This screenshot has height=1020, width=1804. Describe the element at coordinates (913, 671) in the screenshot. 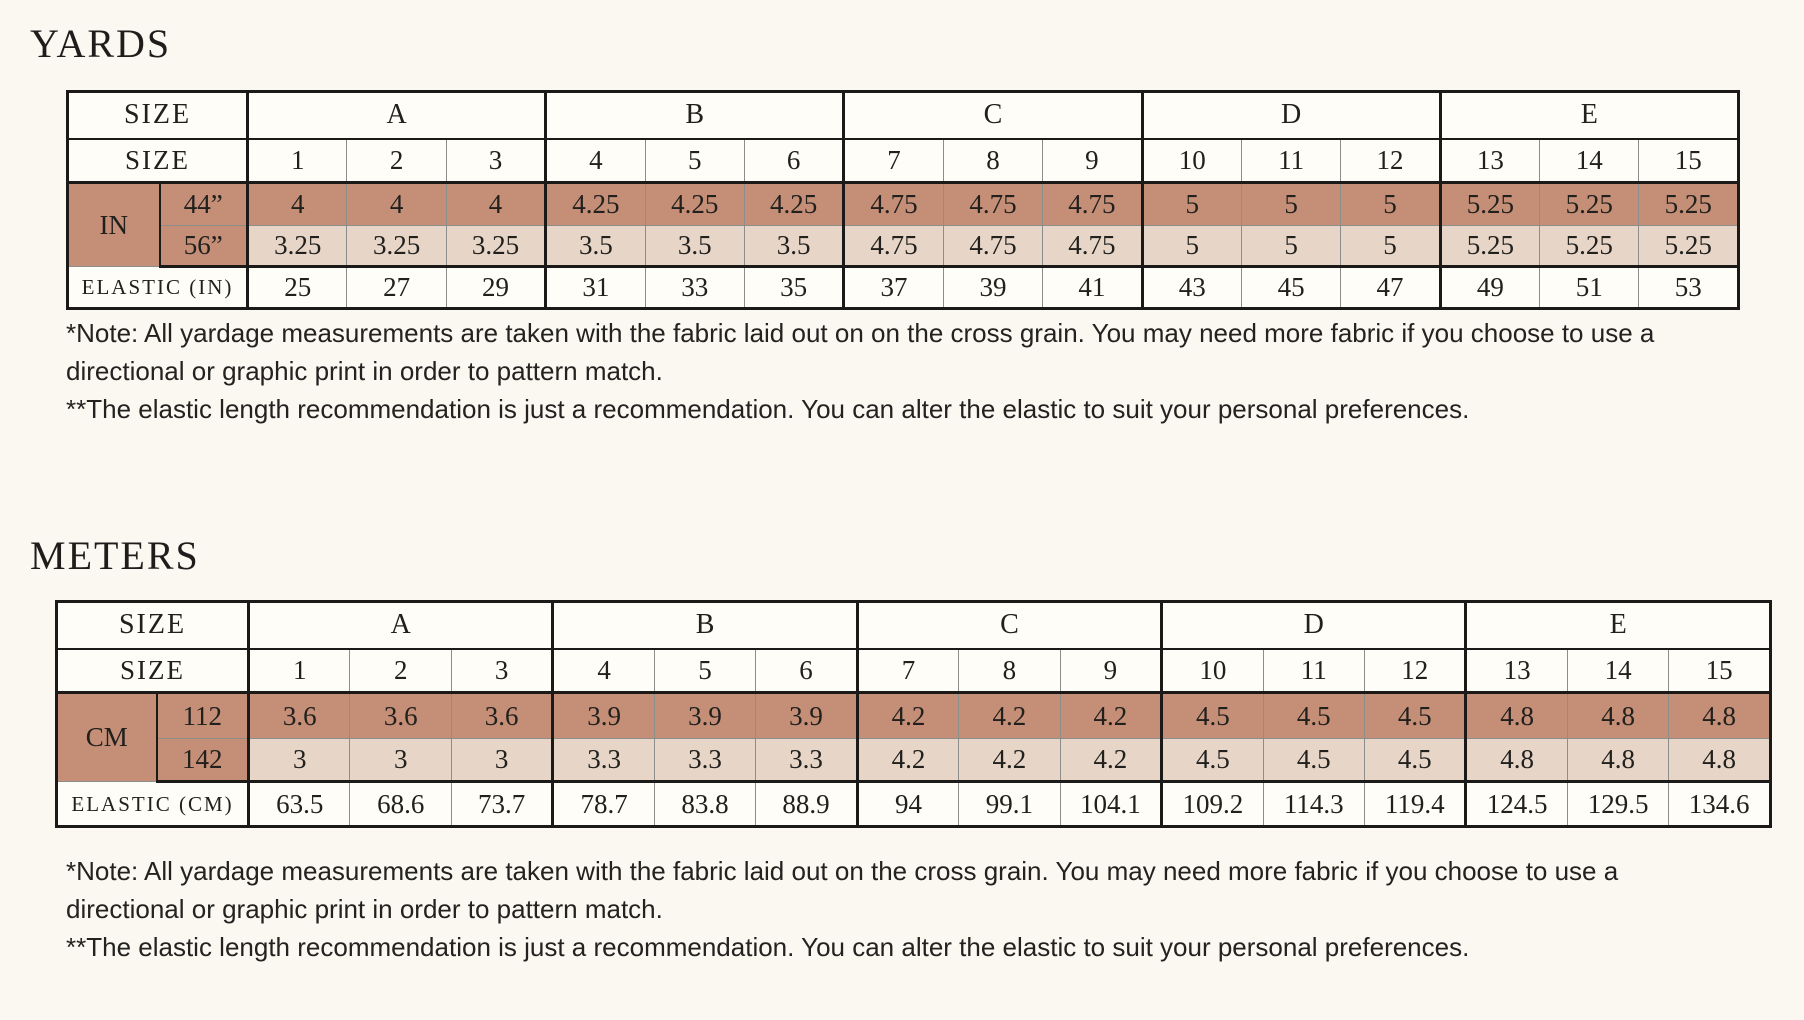

I see `meters-size-row: SIZE 1 2 3 4 5 6 7 8 9 10 11 12 13 14 15` at that location.